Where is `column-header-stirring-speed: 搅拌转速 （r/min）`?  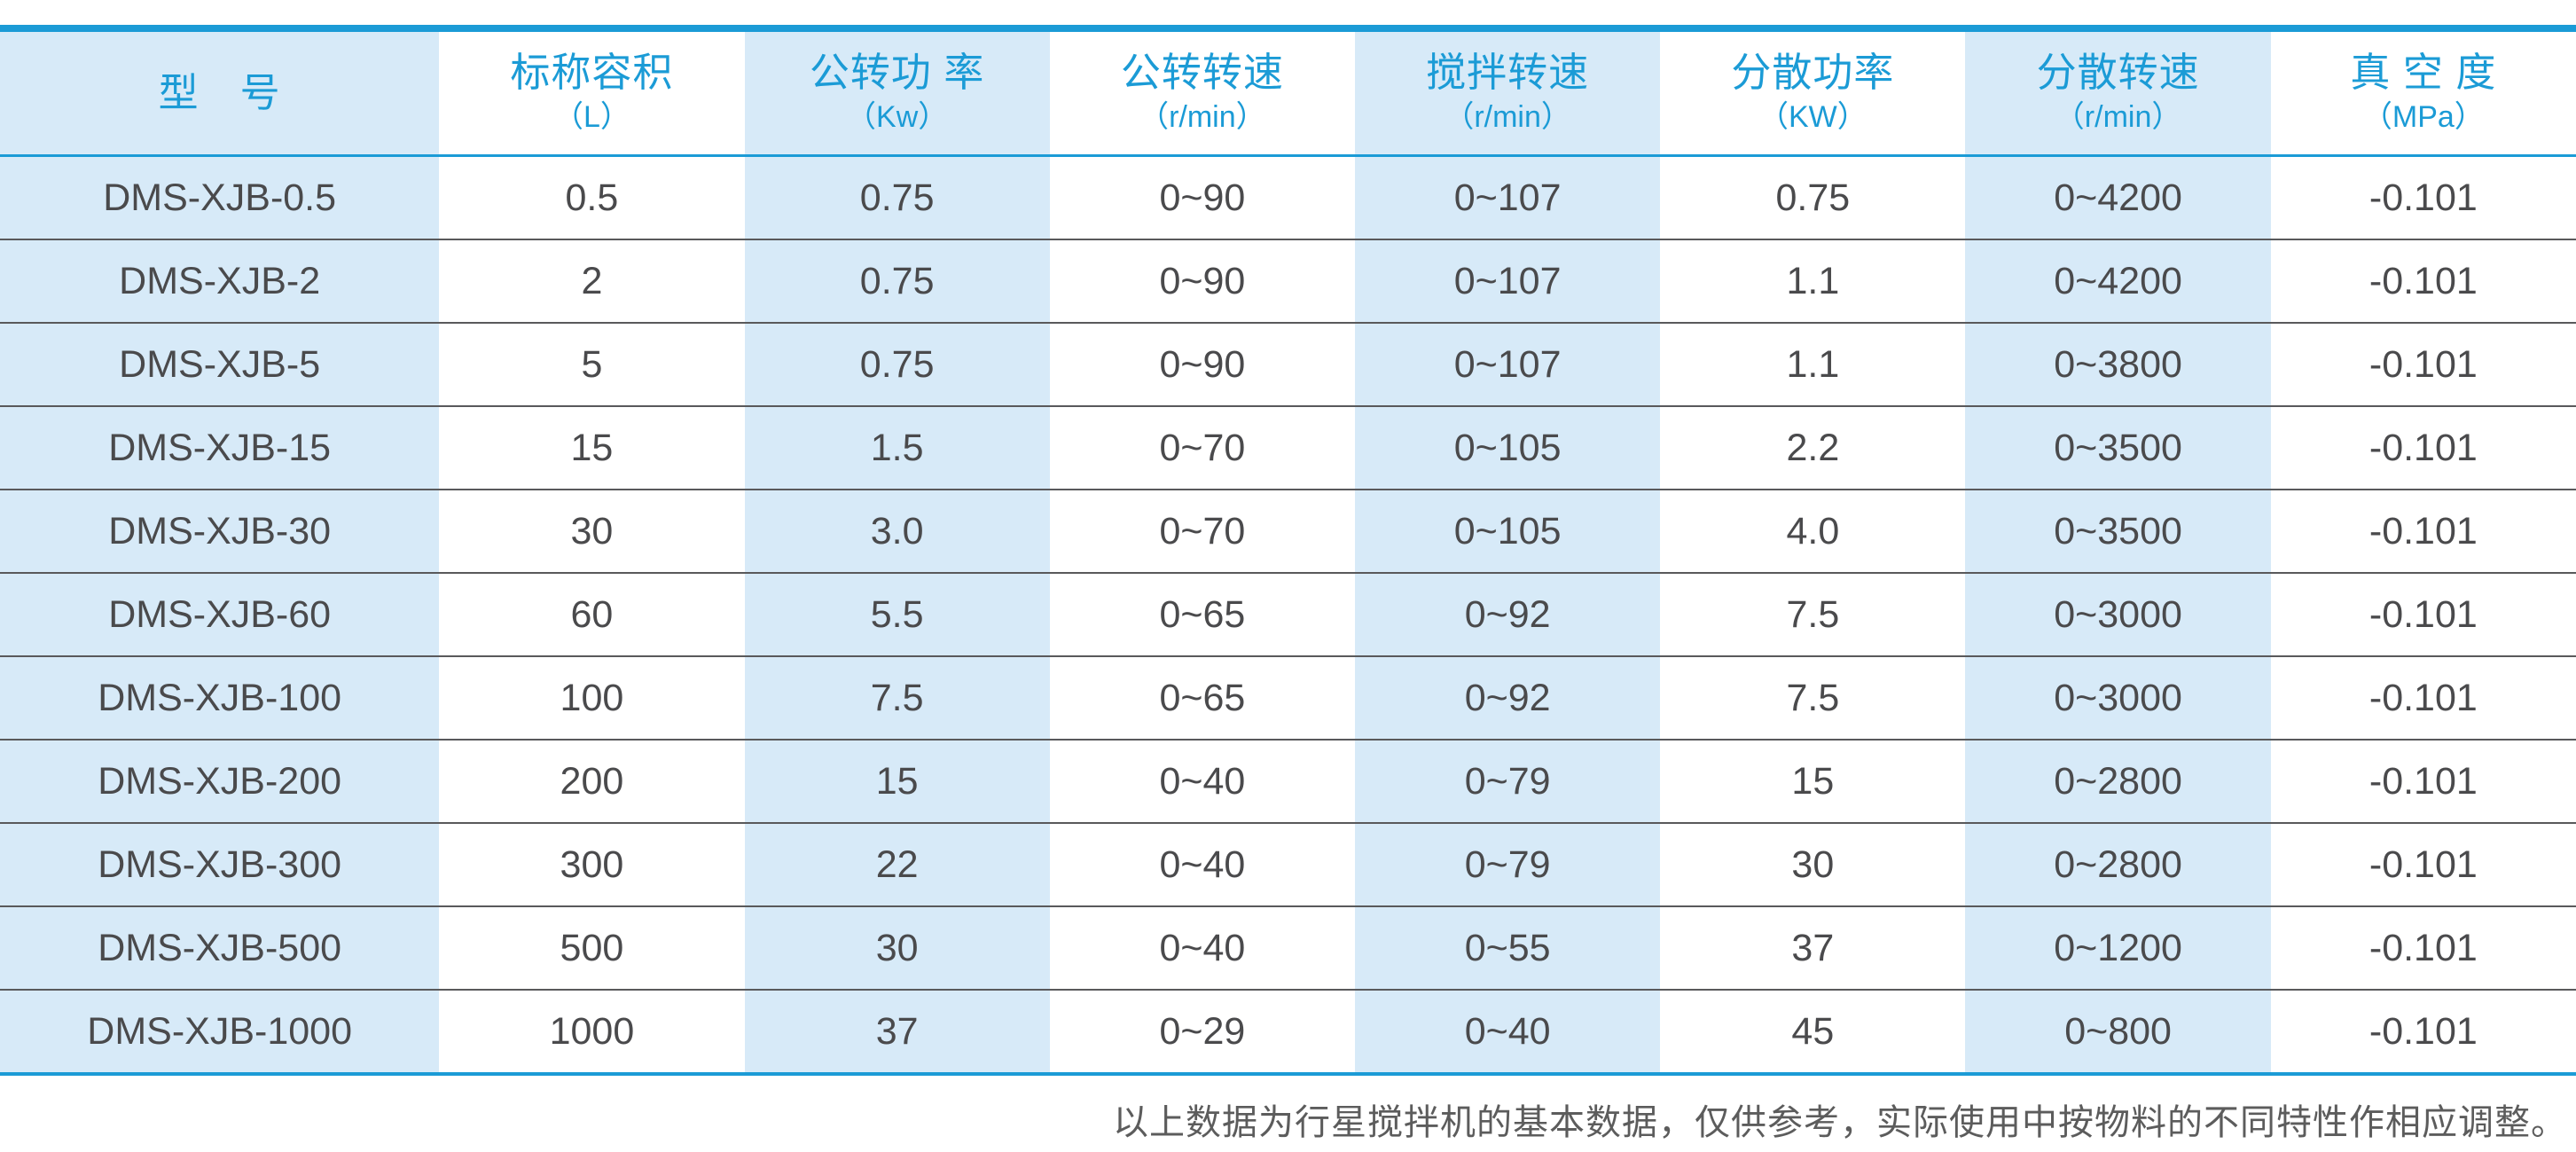
column-header-stirring-speed: 搅拌转速 （r/min） is located at coordinates (1508, 93).